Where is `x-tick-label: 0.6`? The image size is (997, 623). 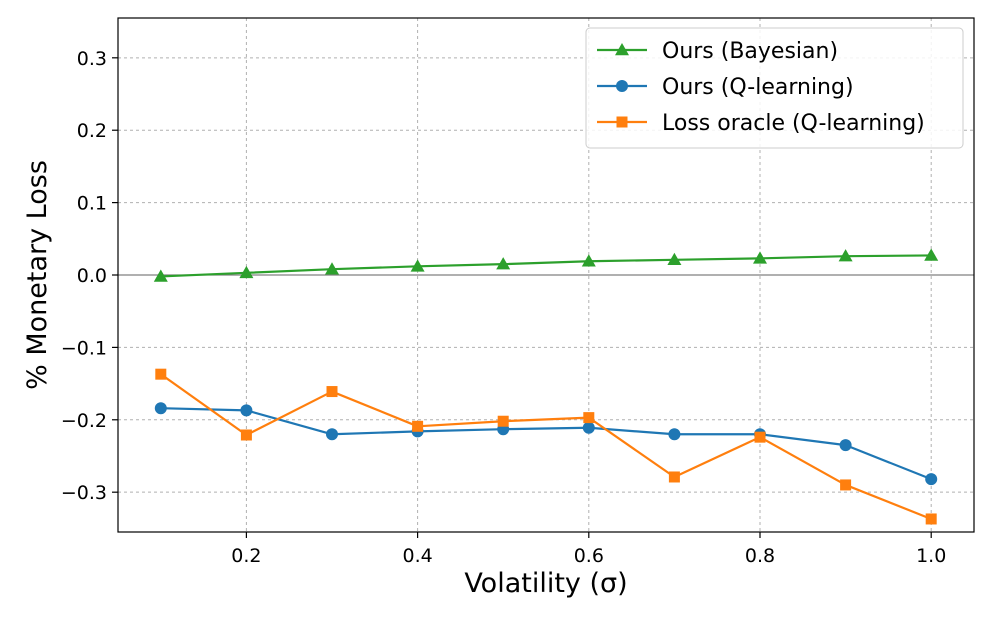
x-tick-label: 0.6 is located at coordinates (589, 556).